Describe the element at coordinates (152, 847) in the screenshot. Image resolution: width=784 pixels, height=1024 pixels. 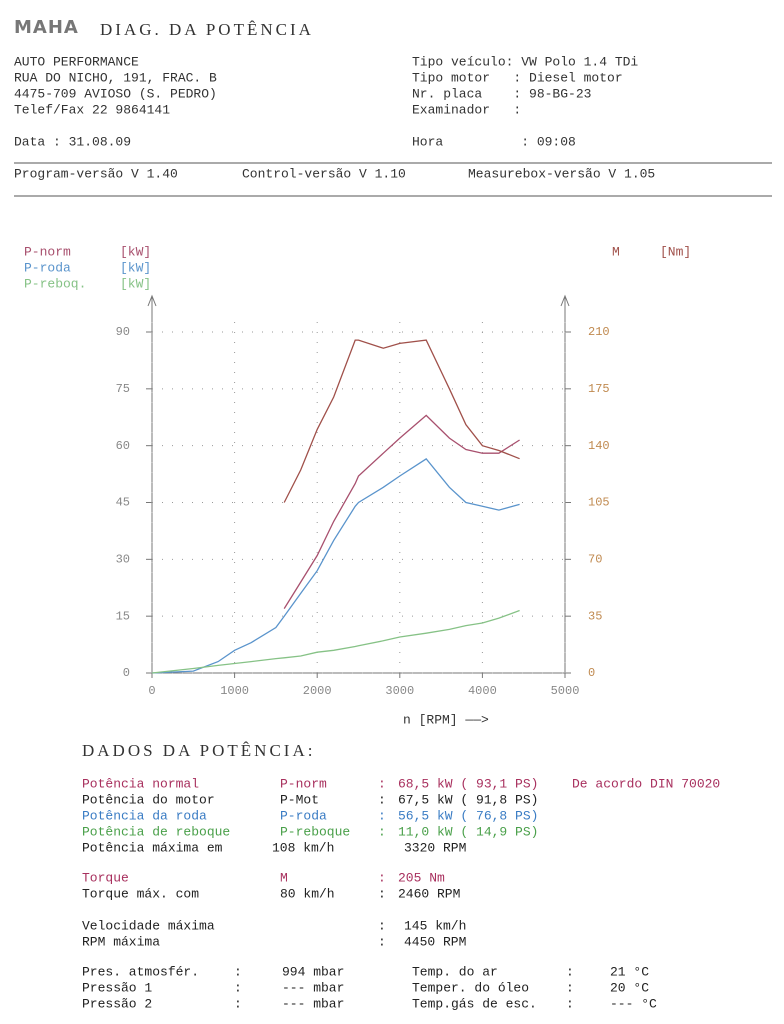
I see `result-cell: Potência máxima em` at that location.